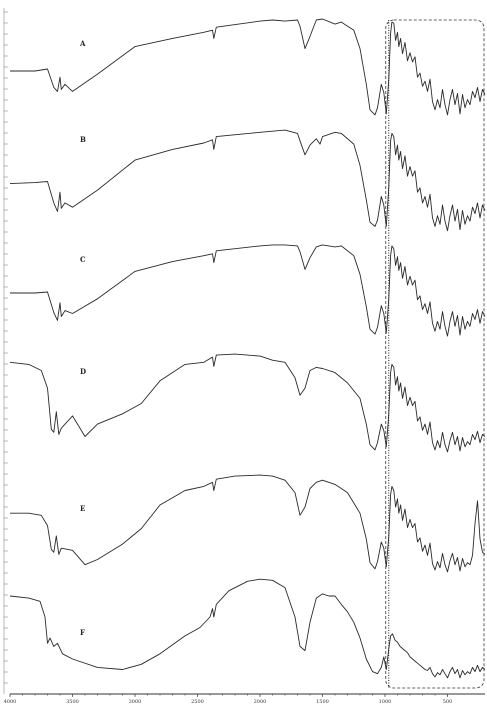 The height and width of the screenshot is (706, 487). Describe the element at coordinates (83, 139) in the screenshot. I see `series-label-b: B` at that location.